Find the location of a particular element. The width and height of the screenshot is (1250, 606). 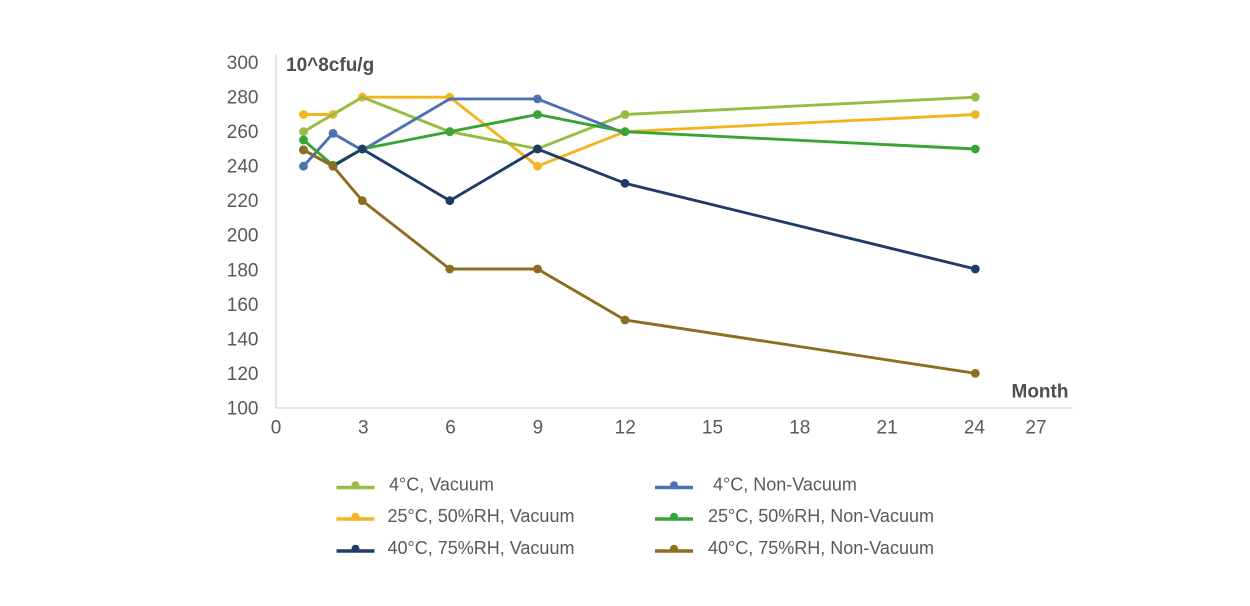

svg-text: 10^8cfu/g is located at coordinates (330, 65).